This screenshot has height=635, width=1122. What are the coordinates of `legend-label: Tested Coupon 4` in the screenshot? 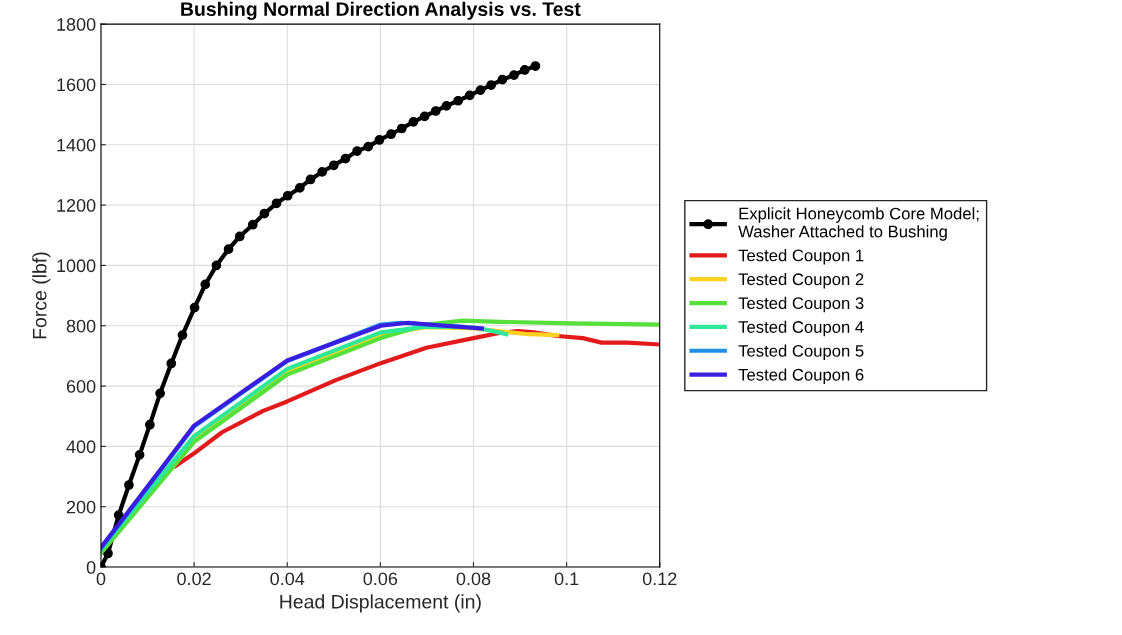 It's located at (801, 328).